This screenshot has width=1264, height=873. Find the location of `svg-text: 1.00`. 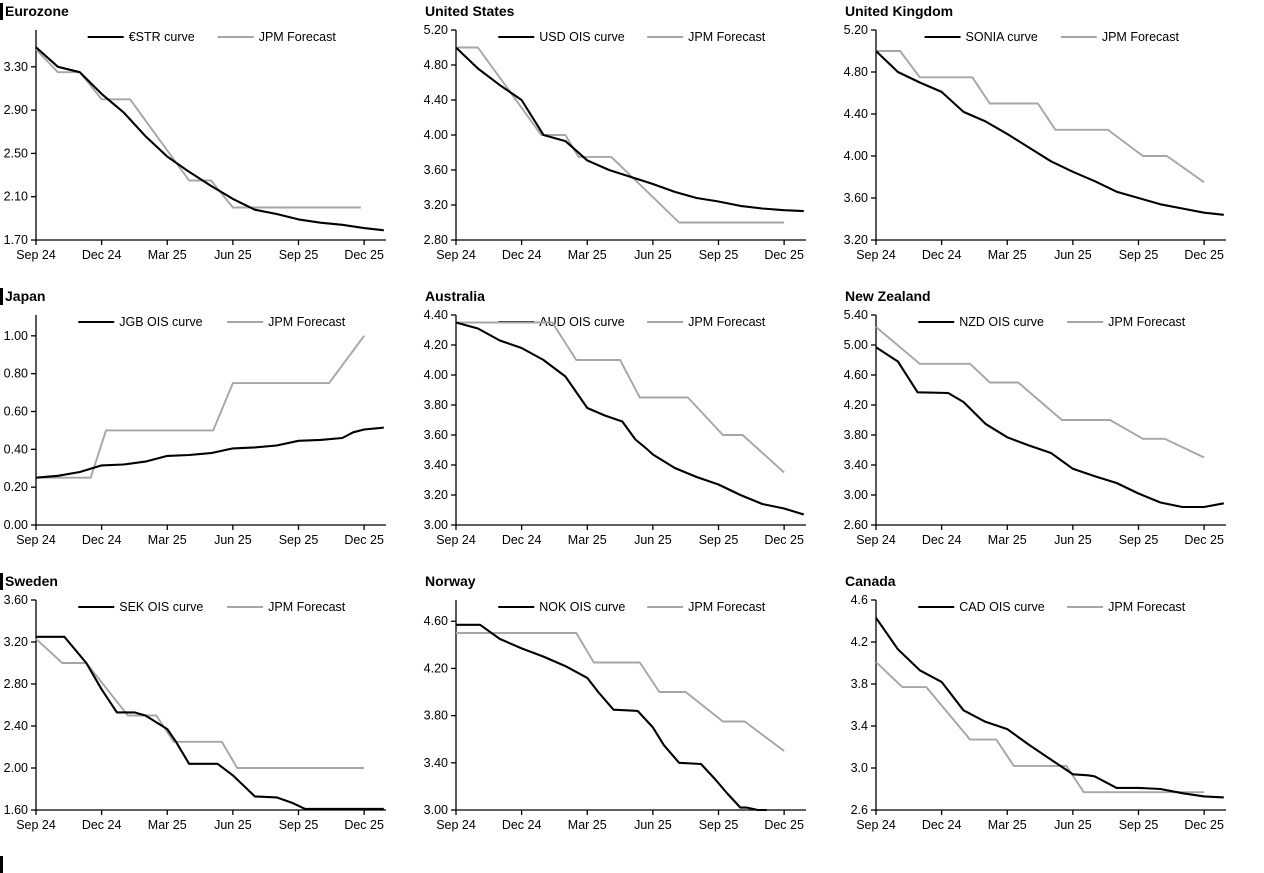

svg-text: 1.00 is located at coordinates (16, 336).